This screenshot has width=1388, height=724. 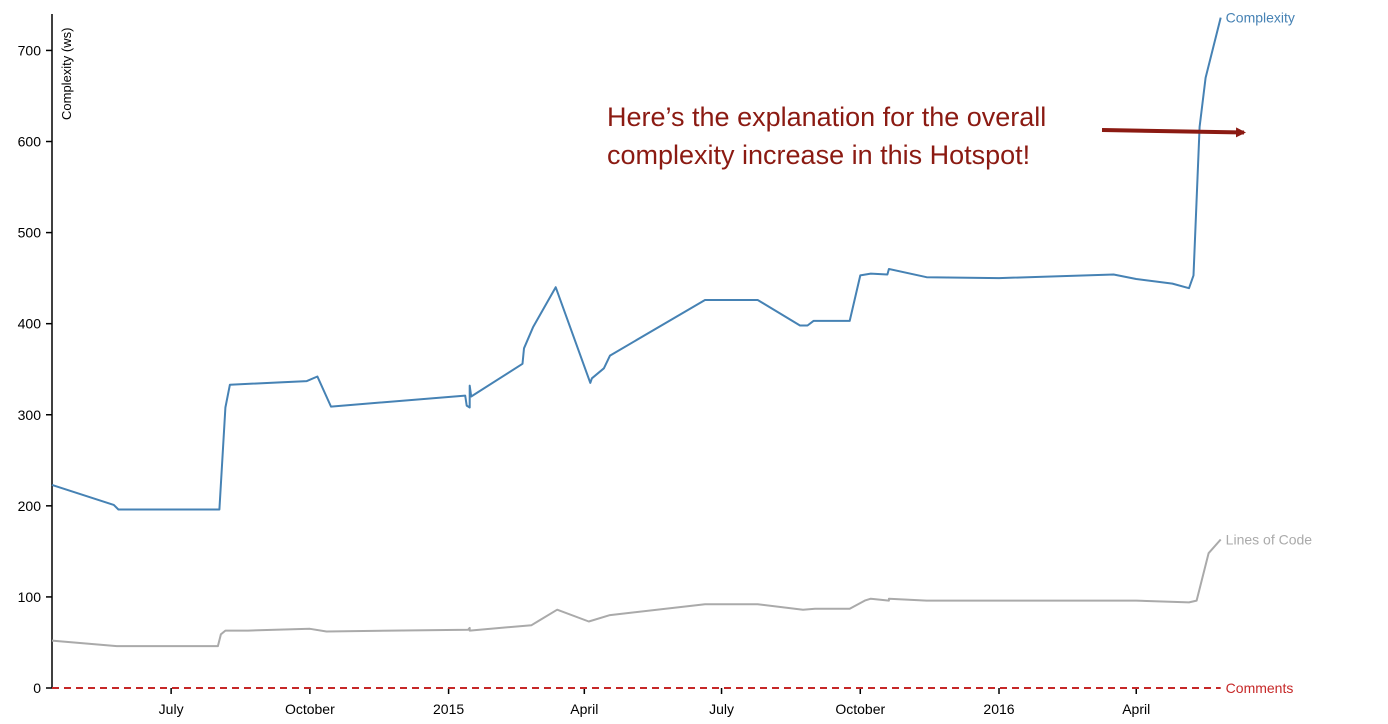 I want to click on x-axis: July October 2015 April July October 2016 April, so click(x=654, y=702).